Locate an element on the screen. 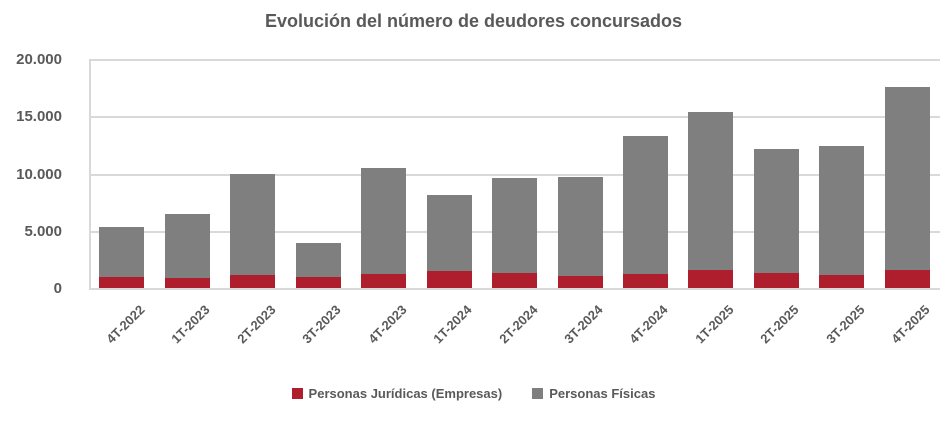 The height and width of the screenshot is (427, 947). stacked-bar-3T-2025 is located at coordinates (842, 174).